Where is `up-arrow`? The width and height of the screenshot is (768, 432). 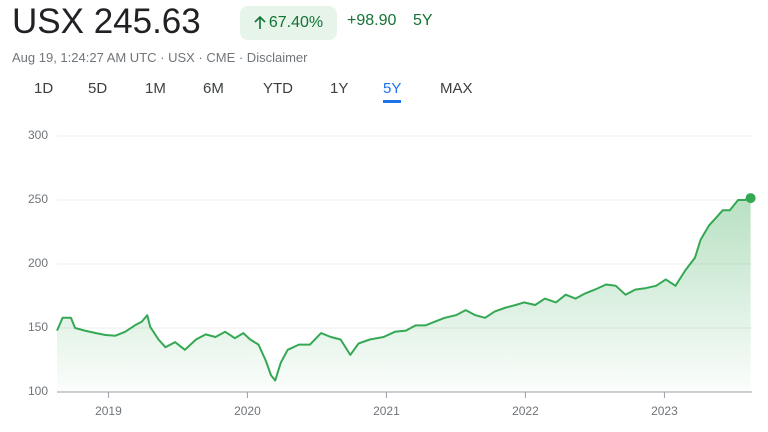 up-arrow is located at coordinates (260, 22).